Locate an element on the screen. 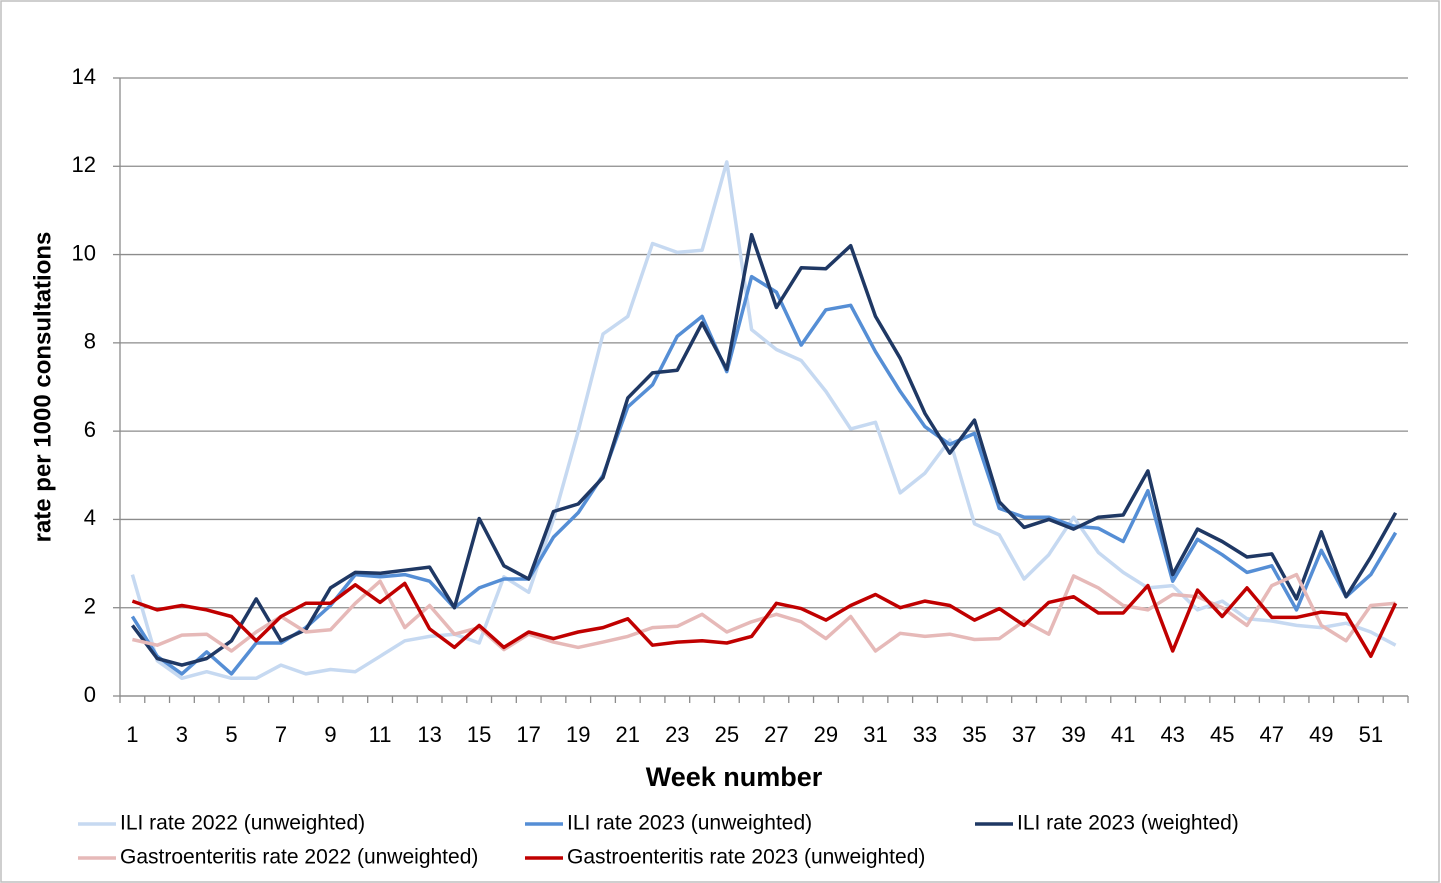 Image resolution: width=1441 pixels, height=883 pixels. x-tick-label: 41 is located at coordinates (1123, 734).